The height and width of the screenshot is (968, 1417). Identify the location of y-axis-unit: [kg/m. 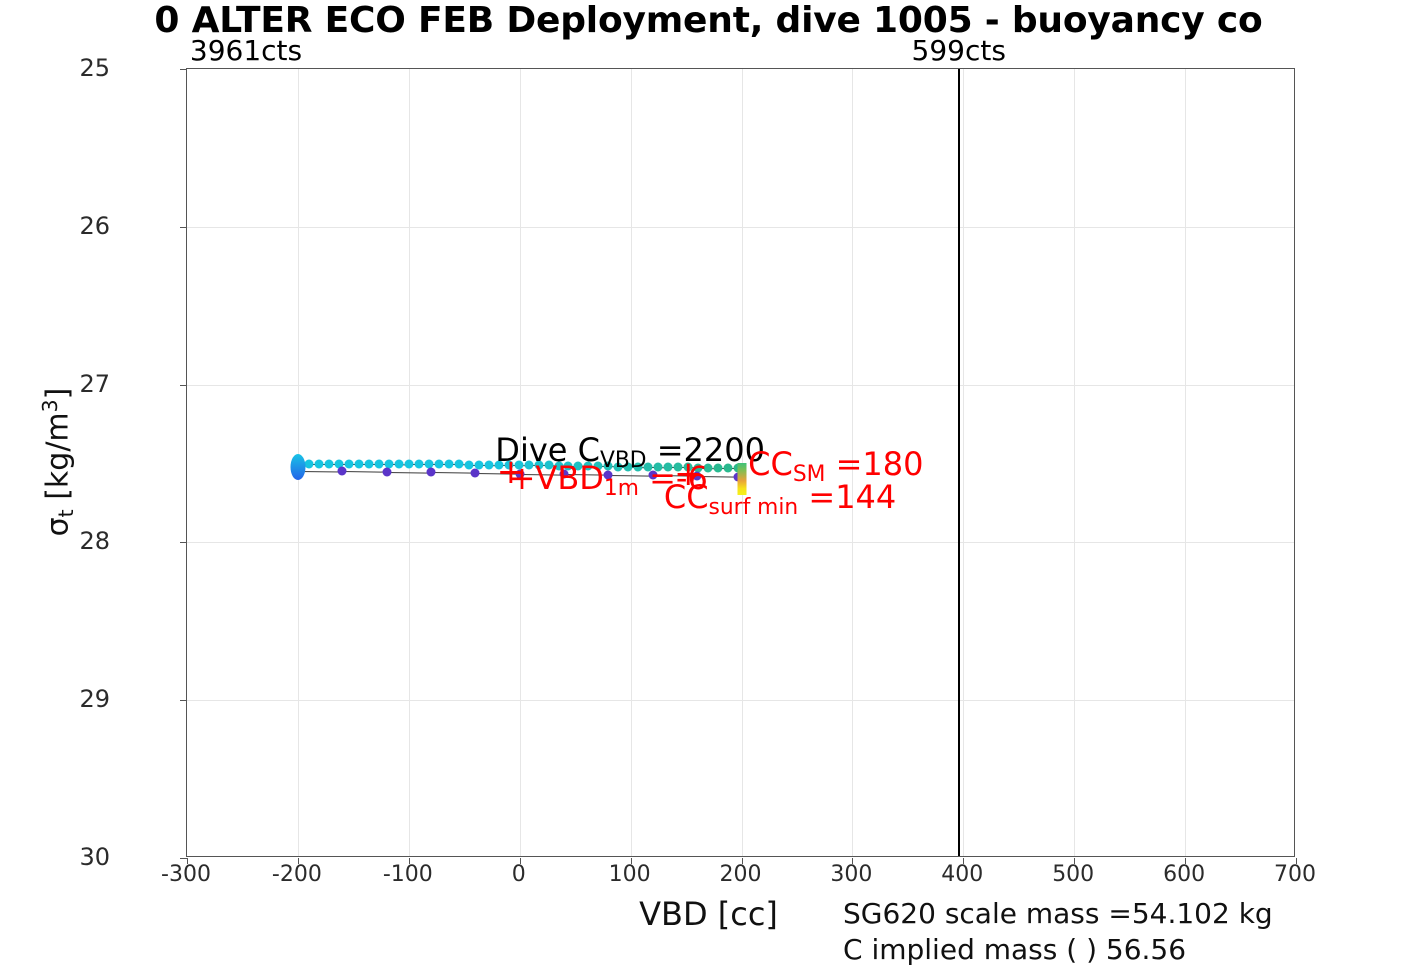
(58, 456).